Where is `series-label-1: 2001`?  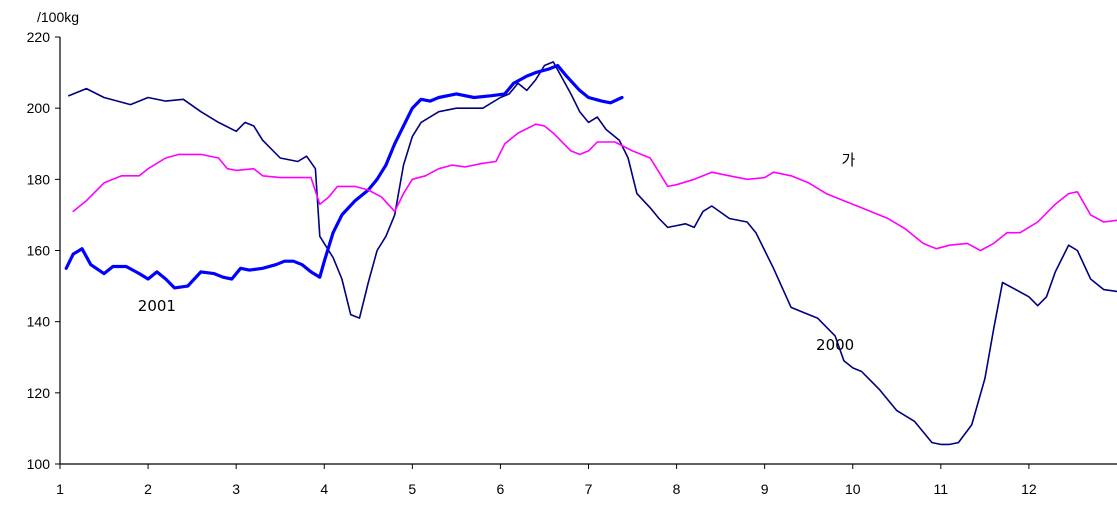
series-label-1: 2001 is located at coordinates (157, 306).